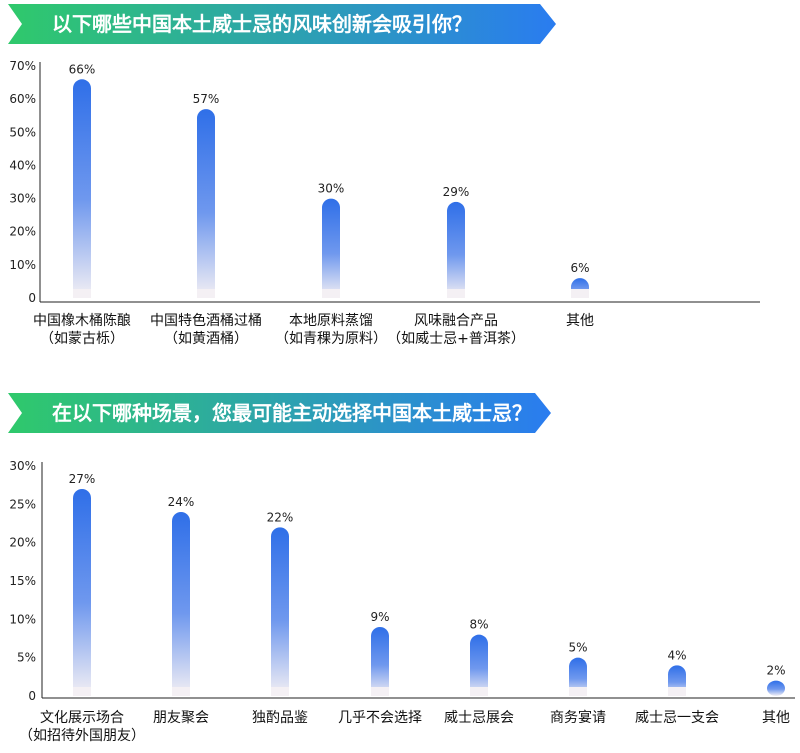 This screenshot has width=800, height=753. I want to click on c1-y-tick-2: 20%, so click(22, 232).